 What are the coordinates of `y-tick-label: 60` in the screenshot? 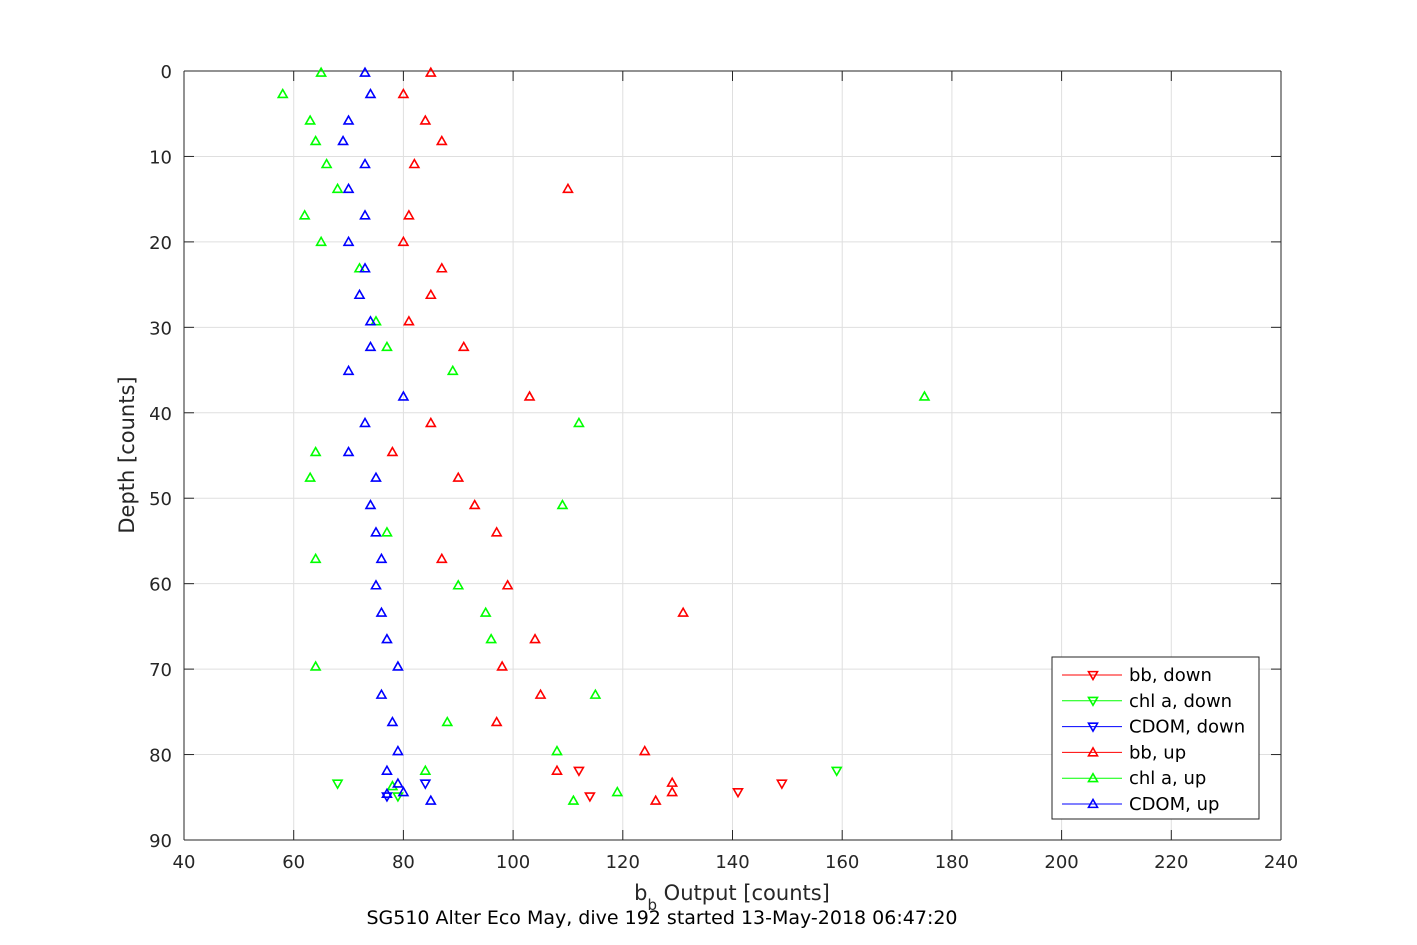 It's located at (160, 585).